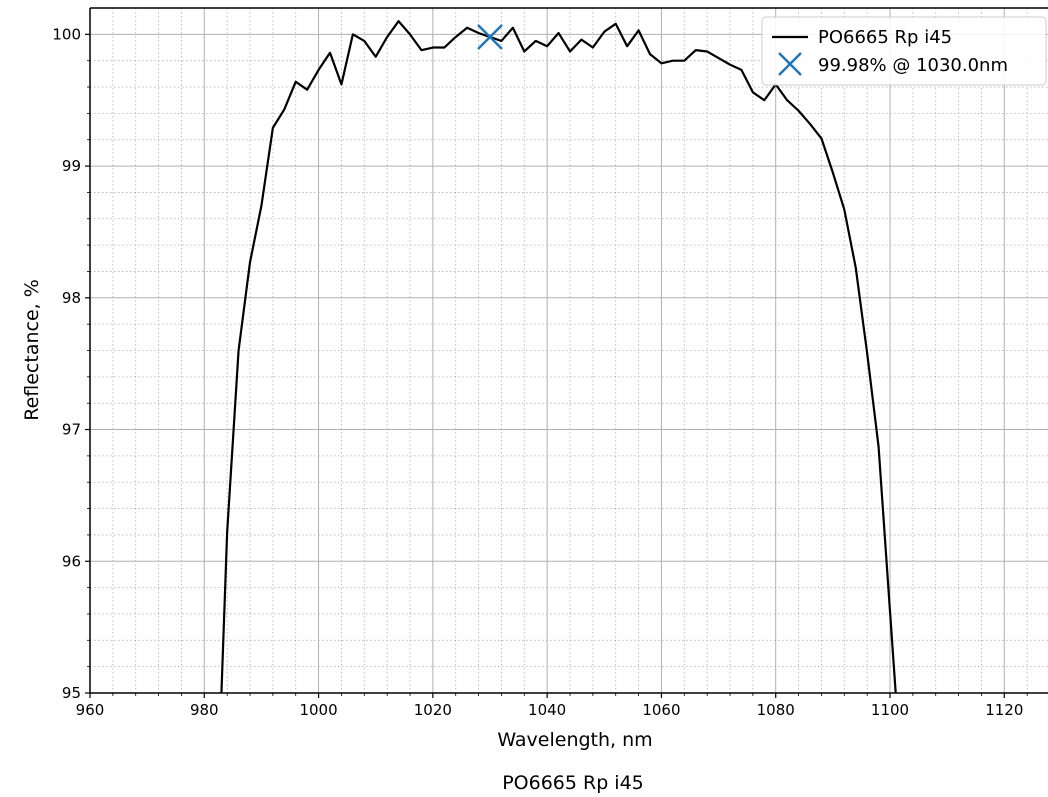  I want to click on marker-layer, so click(490, 37).